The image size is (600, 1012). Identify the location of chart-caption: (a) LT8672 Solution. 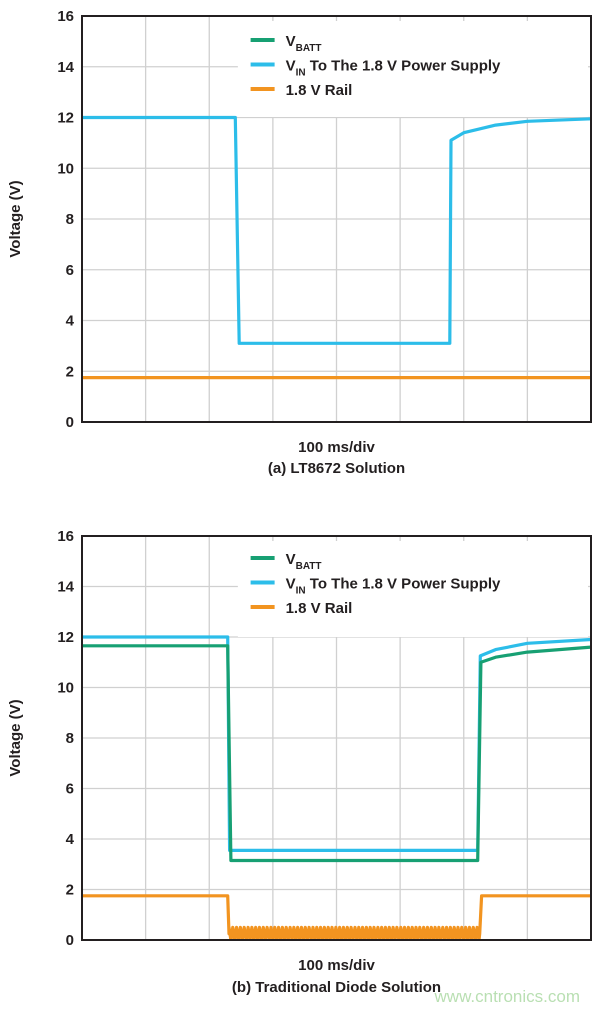
(336, 468).